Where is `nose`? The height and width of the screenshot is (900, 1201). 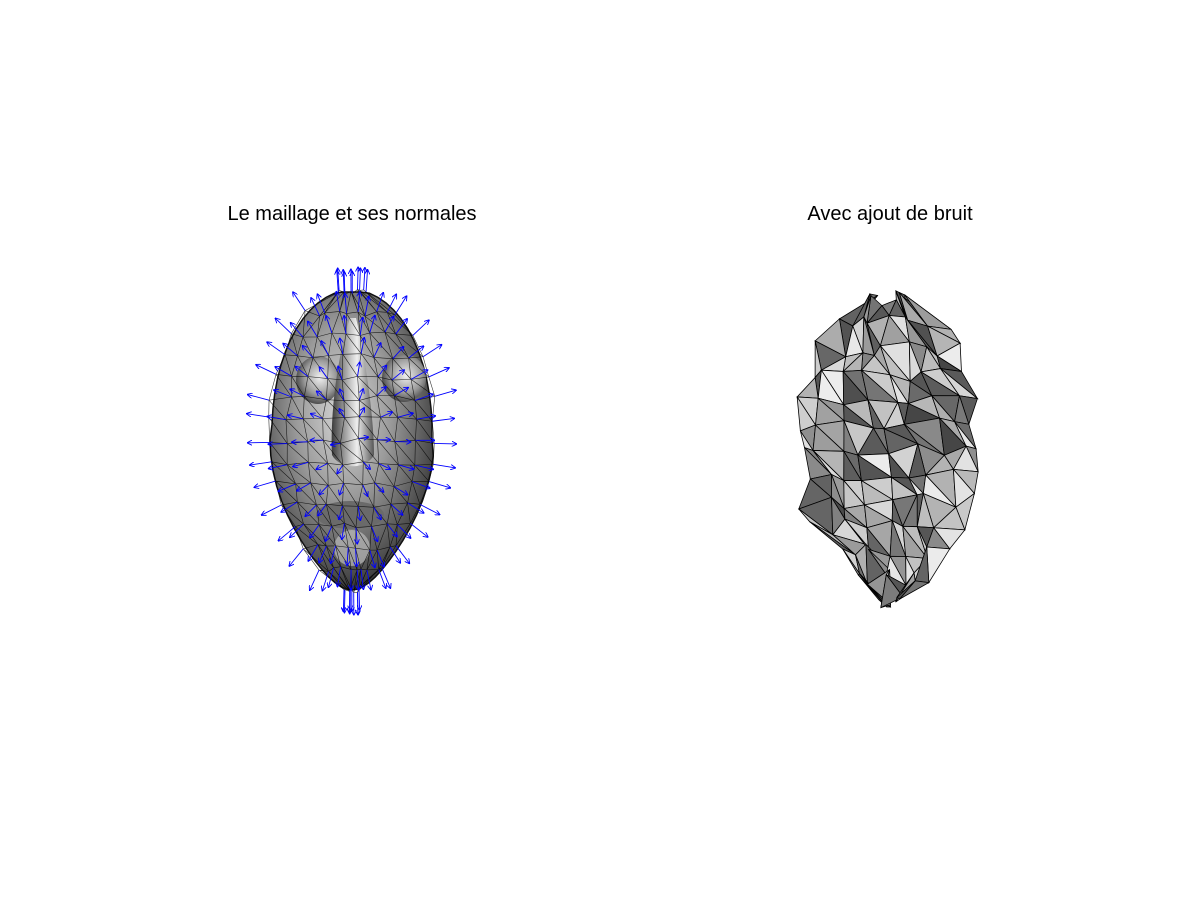 nose is located at coordinates (352, 392).